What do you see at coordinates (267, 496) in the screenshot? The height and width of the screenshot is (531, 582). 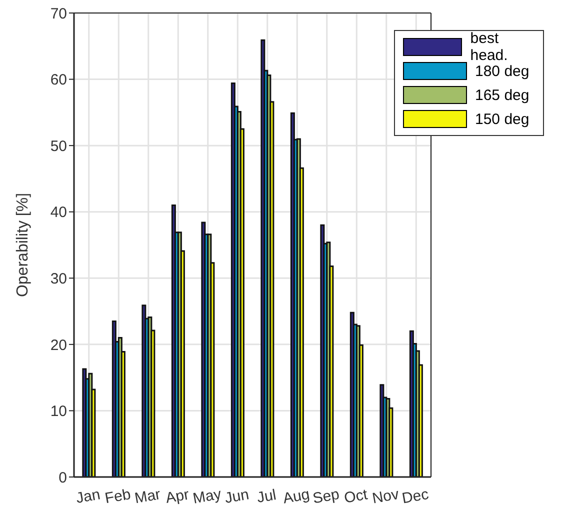 I see `x-tick-label: Jul` at bounding box center [267, 496].